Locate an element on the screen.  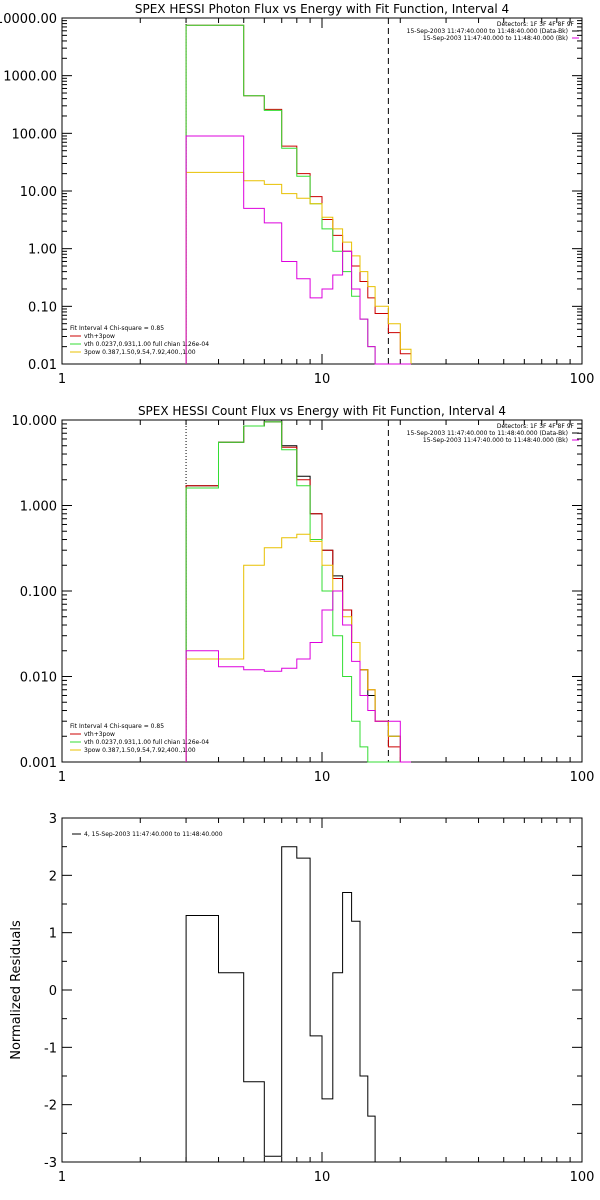
y-axis-label: Normalized Residuals is located at coordinates (16, 990).